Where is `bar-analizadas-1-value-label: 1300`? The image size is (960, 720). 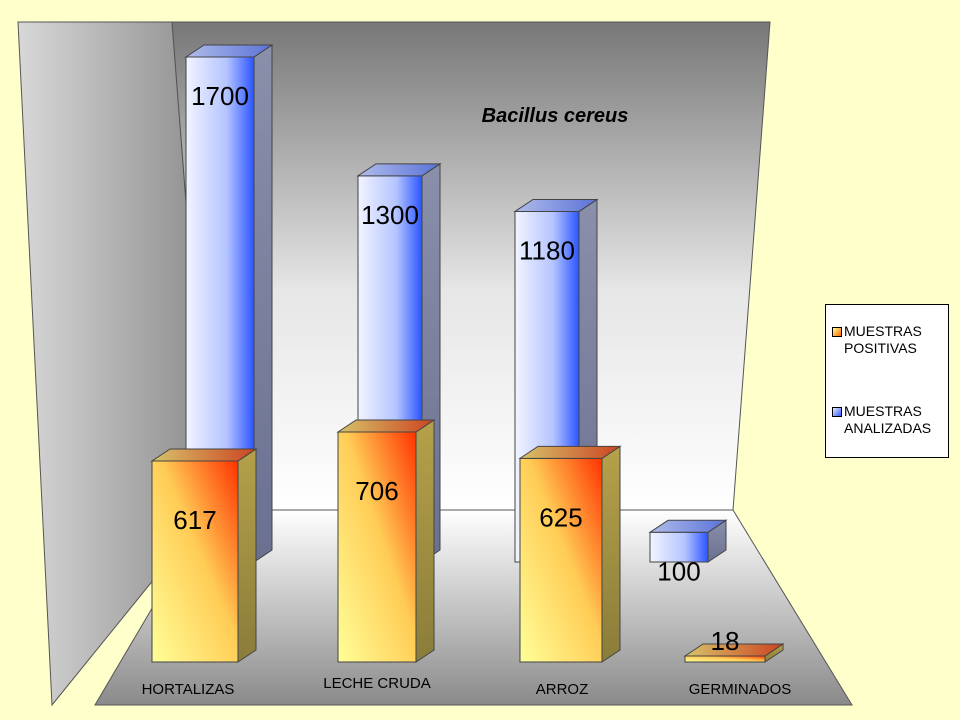 bar-analizadas-1-value-label: 1300 is located at coordinates (390, 215).